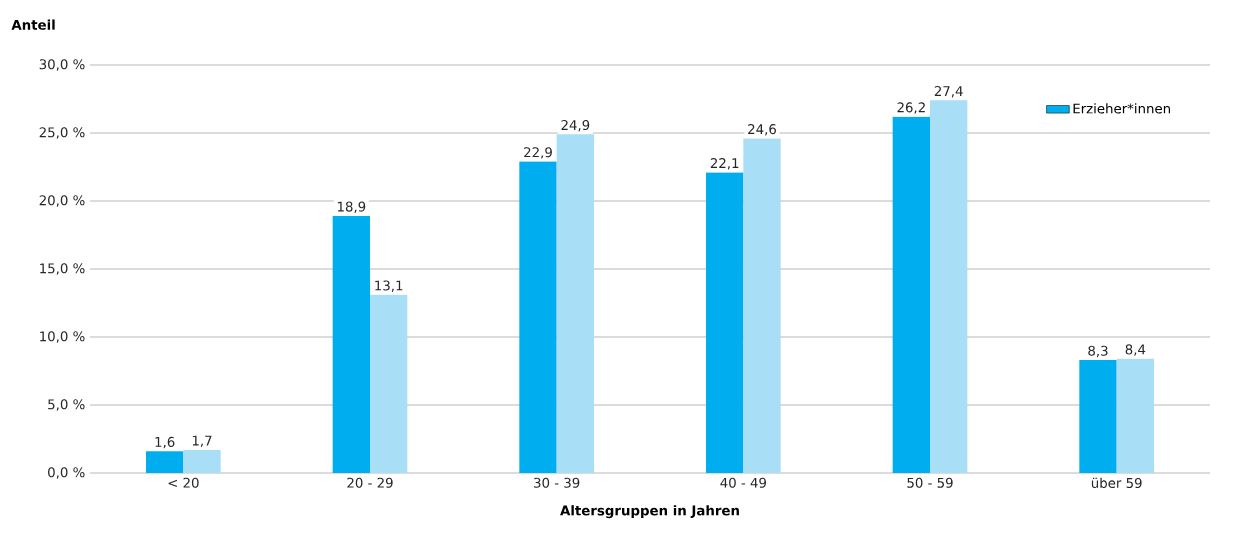  I want to click on data-label: 22,1, so click(724, 164).